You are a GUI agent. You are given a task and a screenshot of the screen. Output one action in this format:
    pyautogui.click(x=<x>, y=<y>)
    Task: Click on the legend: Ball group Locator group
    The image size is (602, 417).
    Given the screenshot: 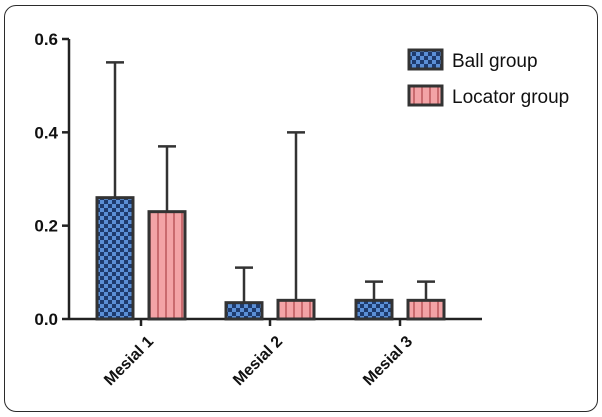 What is the action you would take?
    pyautogui.click(x=488, y=78)
    